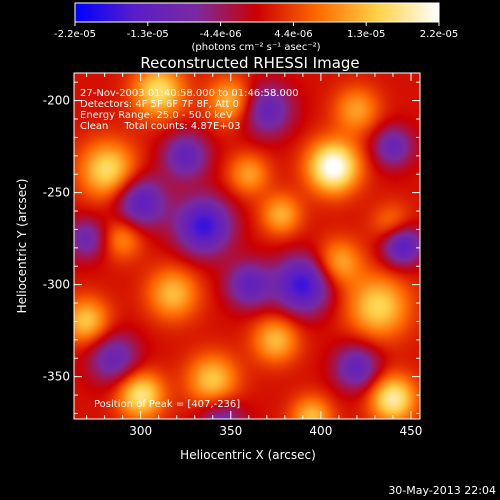 The image size is (500, 500). Describe the element at coordinates (293, 34) in the screenshot. I see `colorbar-tick-label: 4.4e-06` at that location.